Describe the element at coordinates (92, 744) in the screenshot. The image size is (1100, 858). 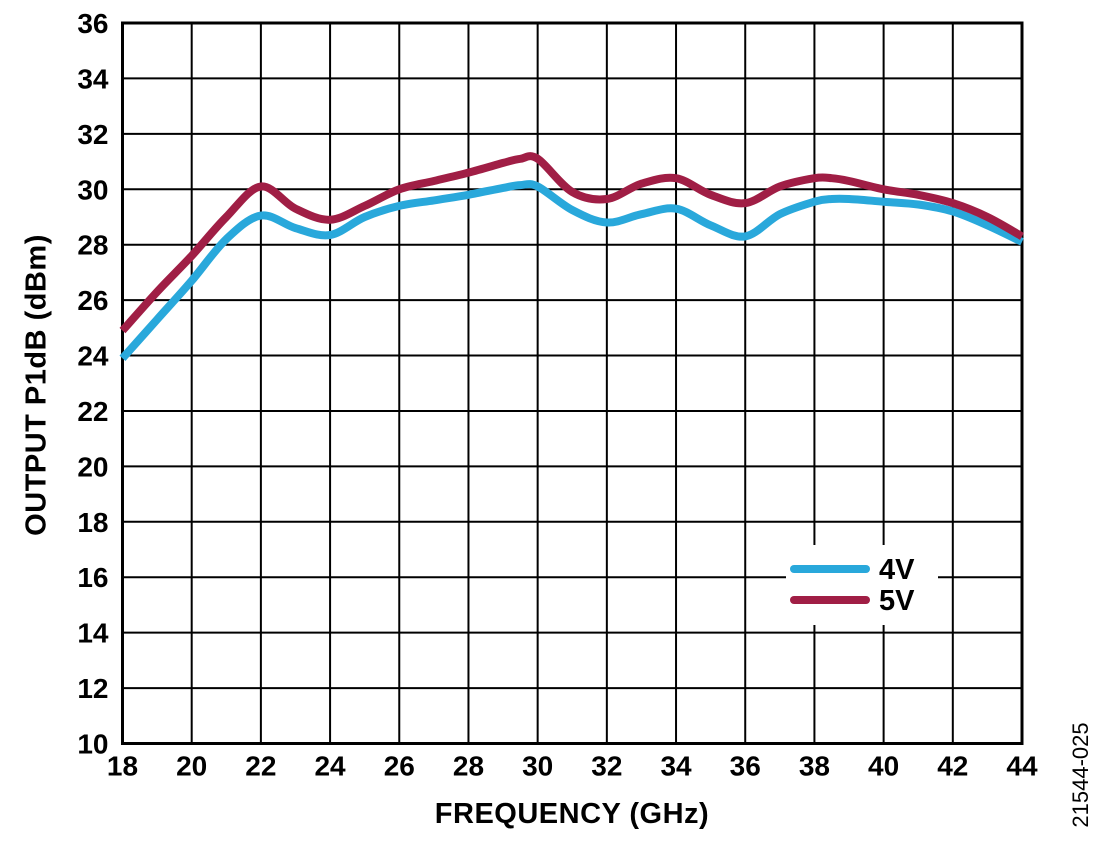
I see `y-tick-label: 10` at that location.